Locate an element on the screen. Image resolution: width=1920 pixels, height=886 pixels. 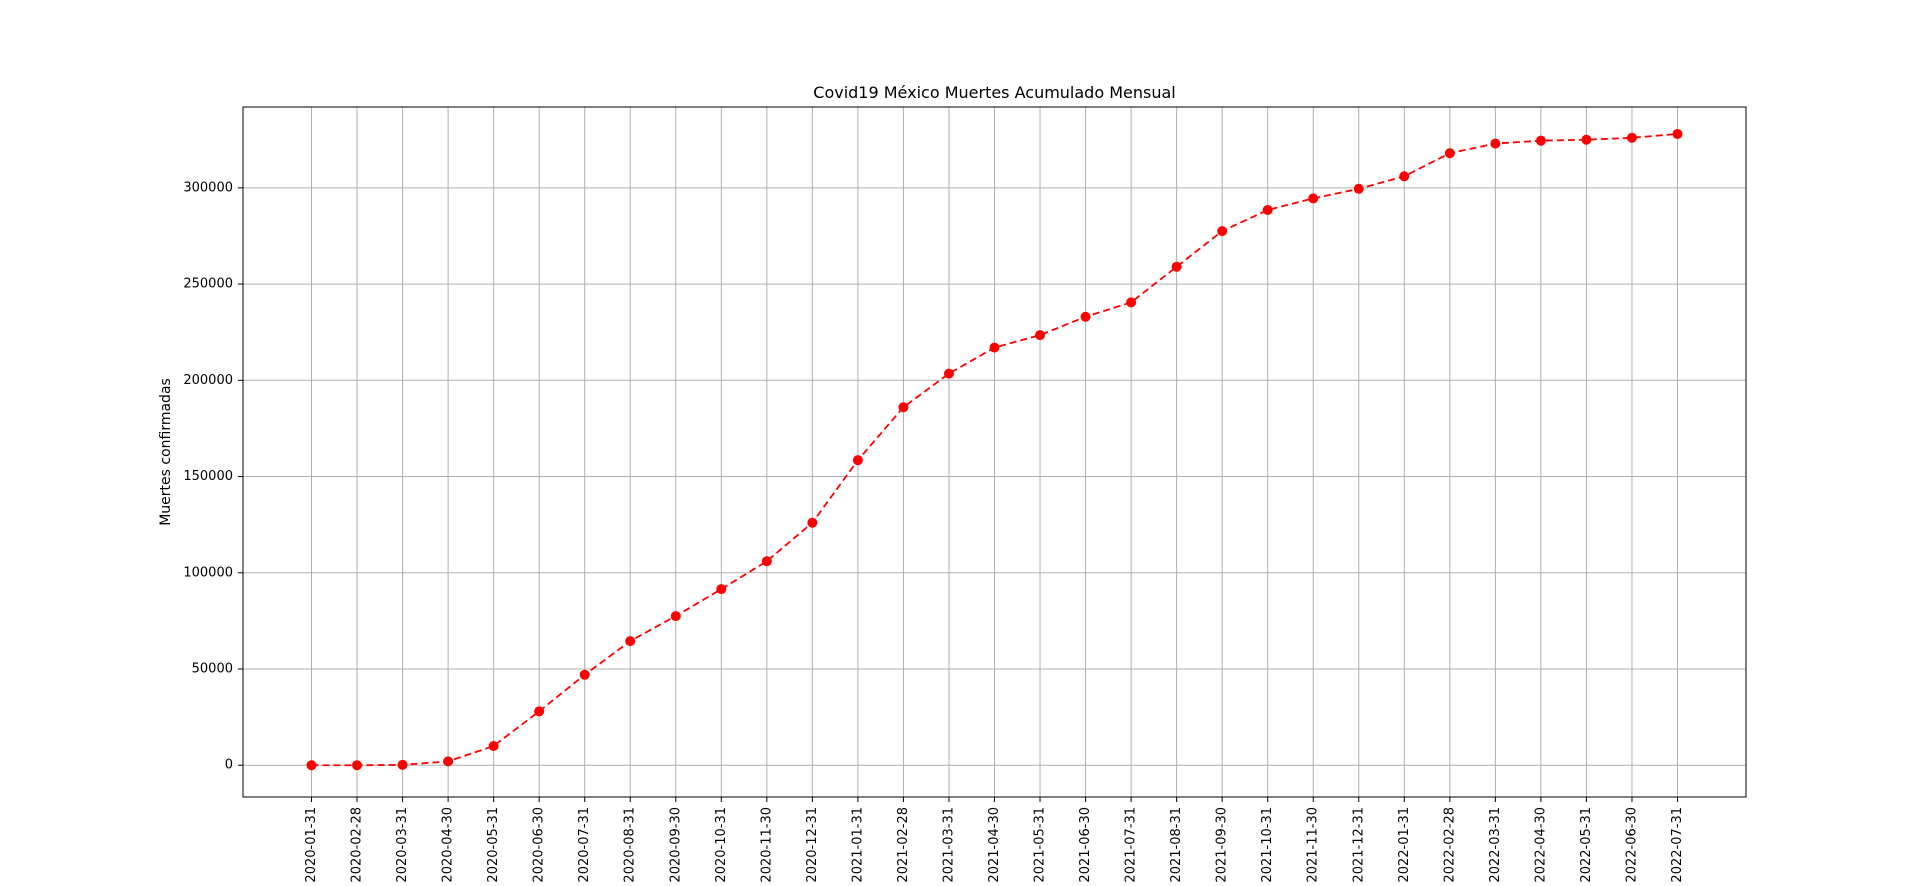
x-tick-label: 2021-07-31 is located at coordinates (1131, 845).